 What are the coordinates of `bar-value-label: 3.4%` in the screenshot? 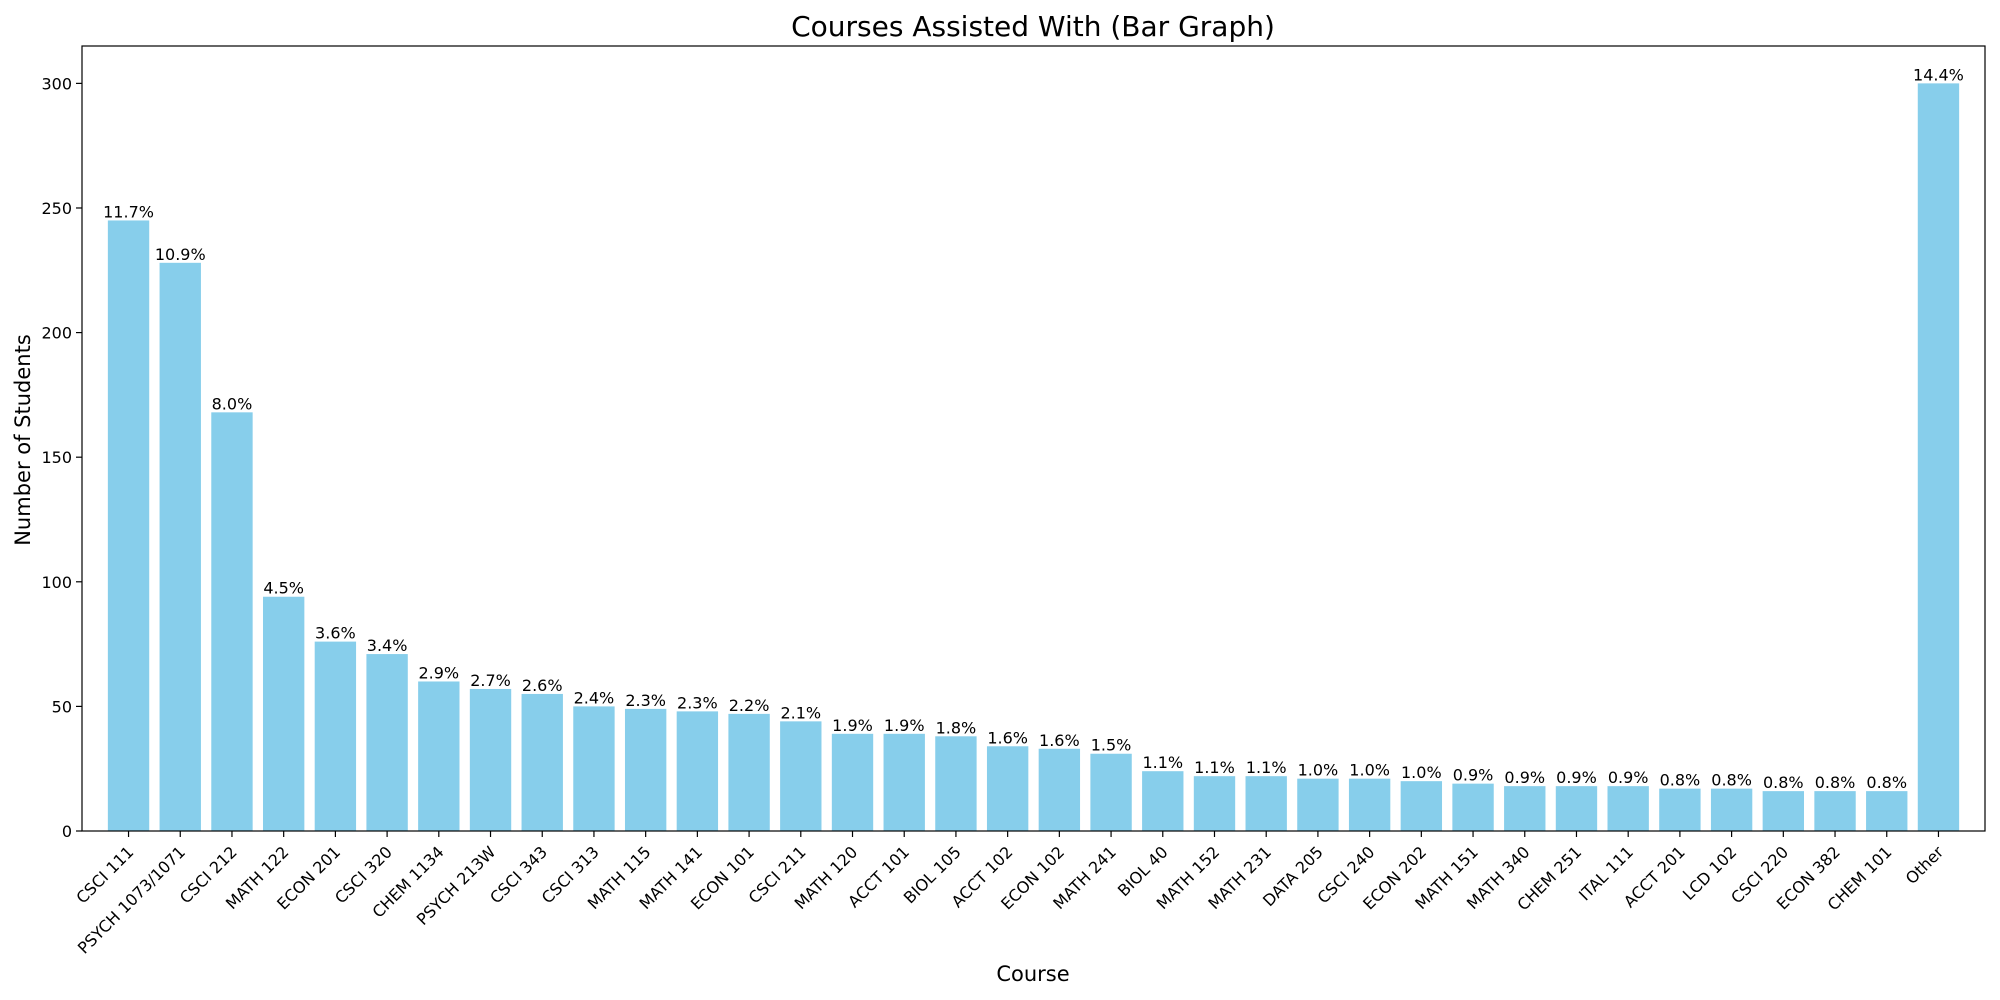 It's located at (387, 645).